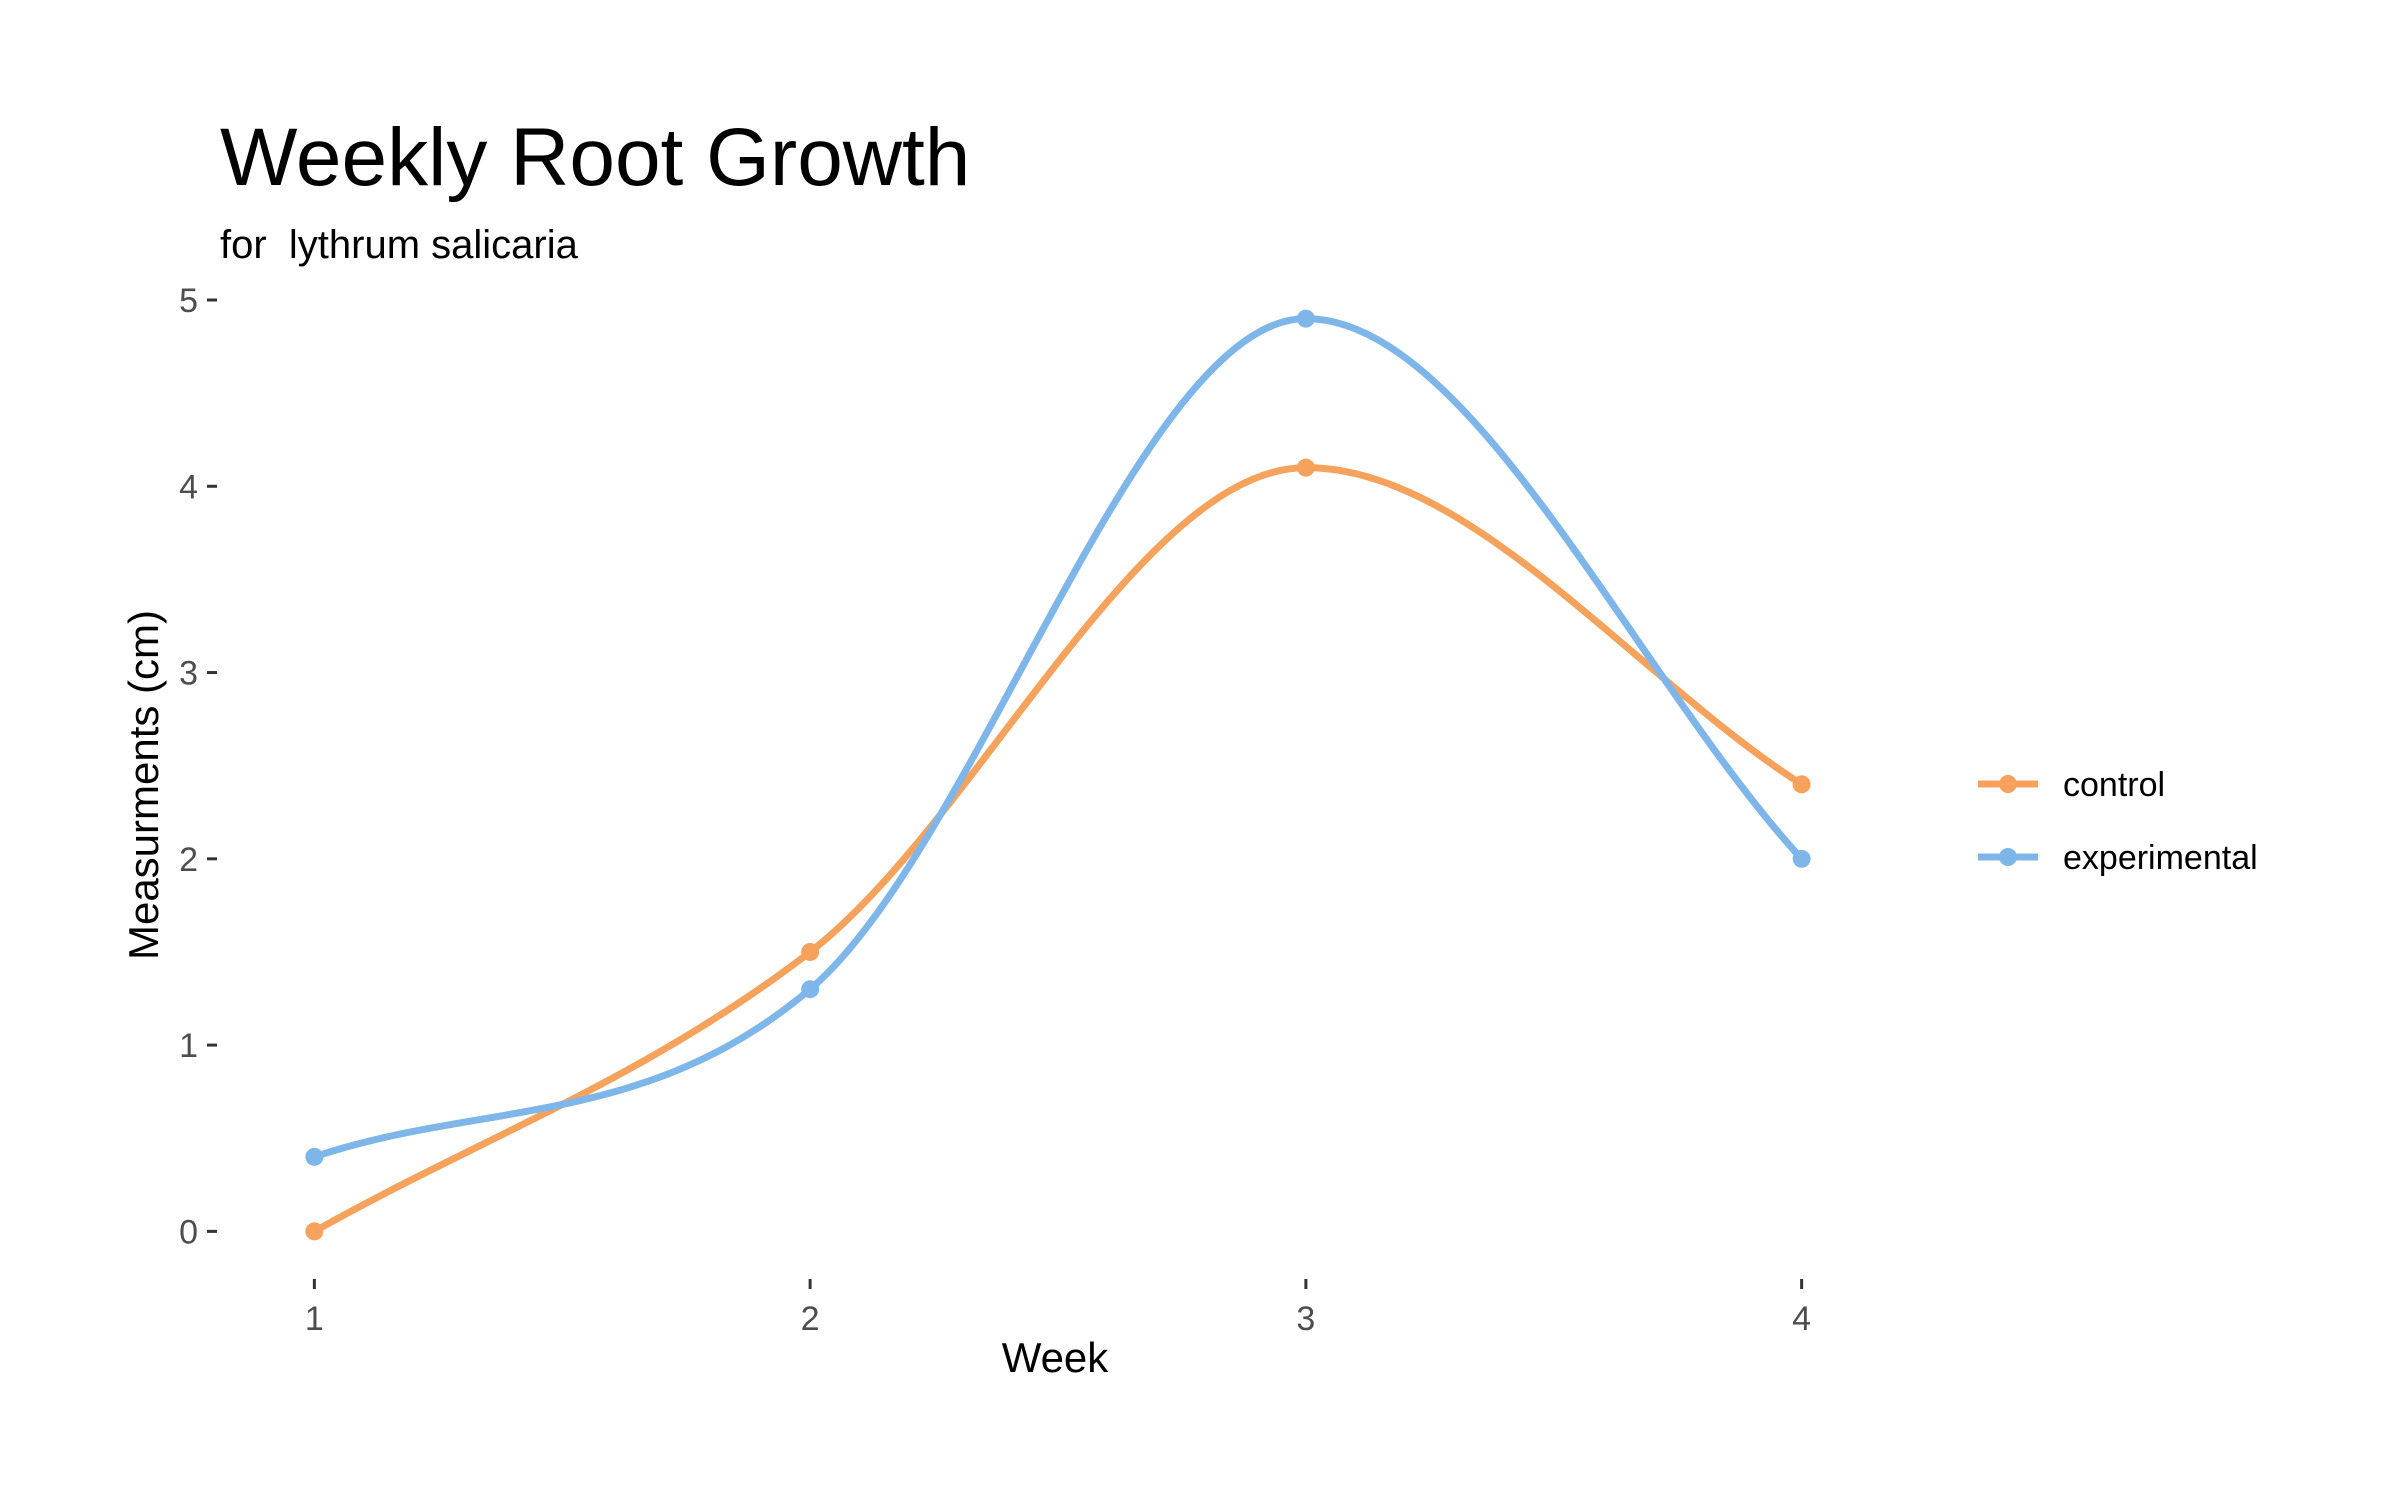  Describe the element at coordinates (188, 674) in the screenshot. I see `y-tick-label: 3` at that location.